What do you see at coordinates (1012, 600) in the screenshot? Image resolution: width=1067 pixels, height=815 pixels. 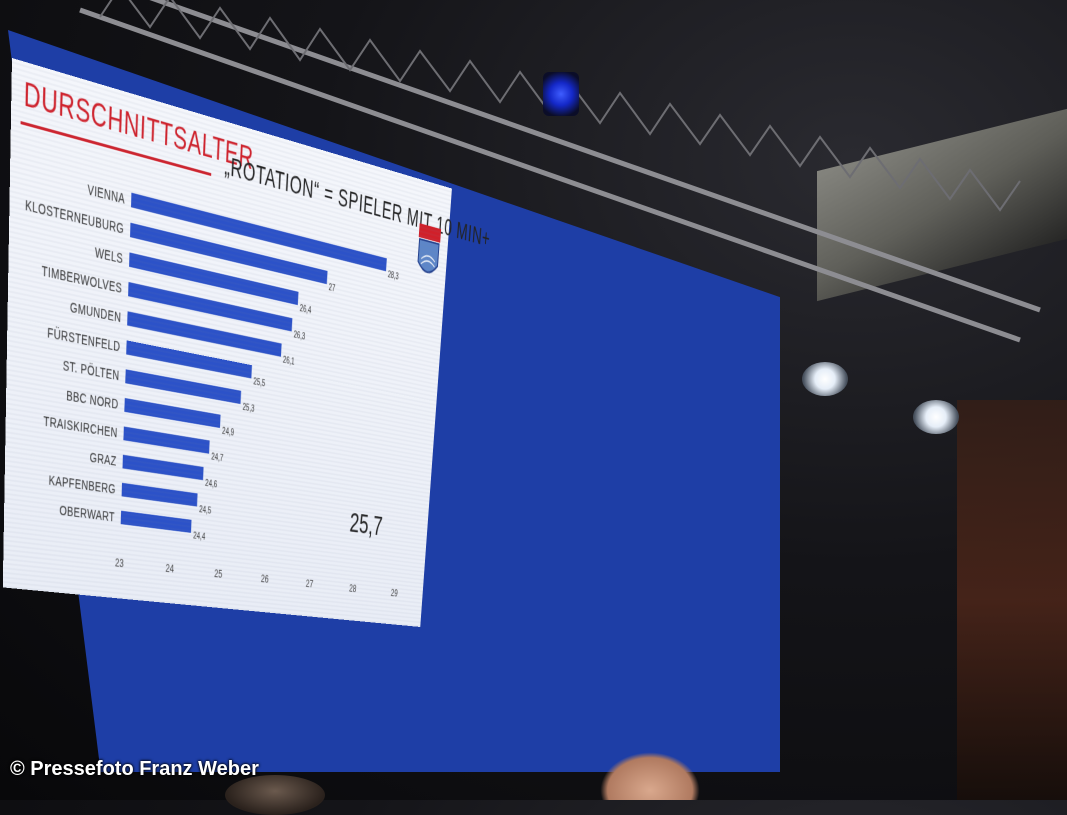 I see `arena-wall` at bounding box center [1012, 600].